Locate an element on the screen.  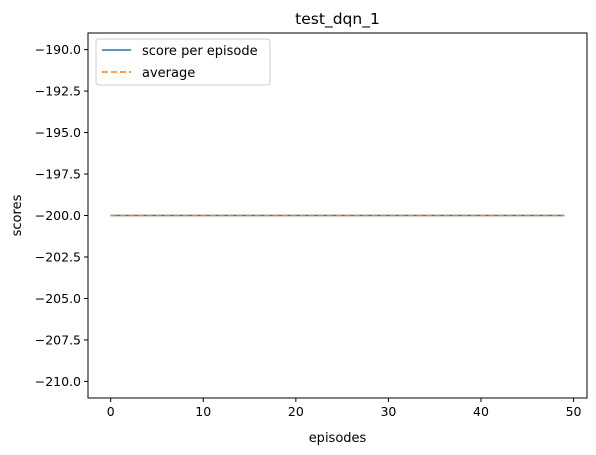
x-axis-label: episodes is located at coordinates (338, 438).